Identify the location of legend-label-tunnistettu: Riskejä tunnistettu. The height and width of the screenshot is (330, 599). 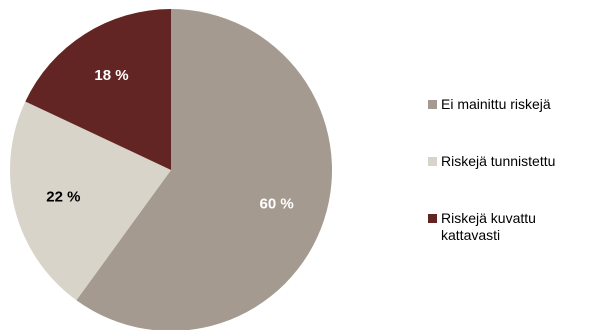
(498, 161).